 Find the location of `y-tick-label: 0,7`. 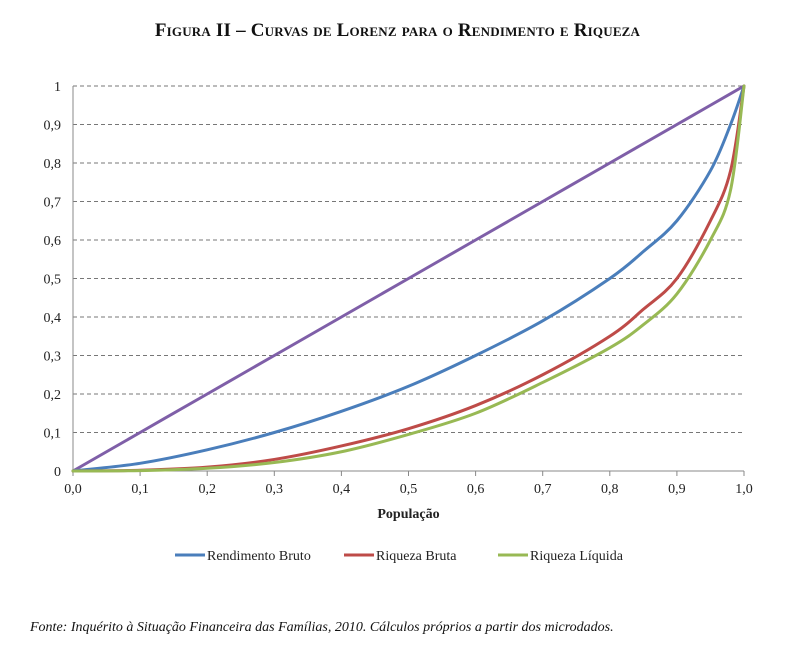

y-tick-label: 0,7 is located at coordinates (53, 203).